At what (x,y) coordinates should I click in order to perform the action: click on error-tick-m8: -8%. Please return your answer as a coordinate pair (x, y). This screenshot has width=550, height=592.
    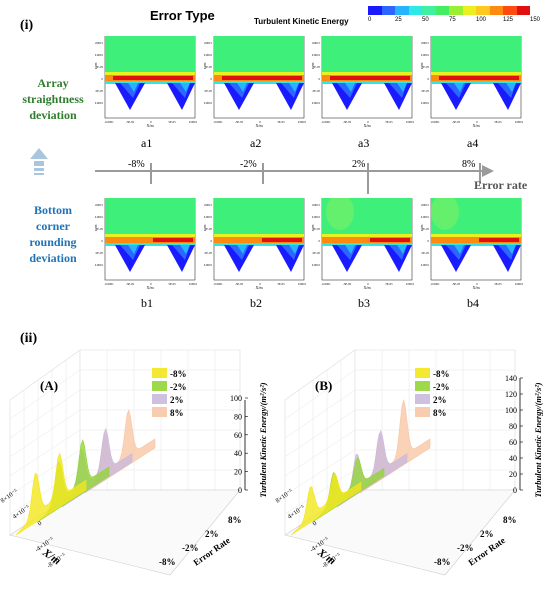
    Looking at the image, I should click on (136, 164).